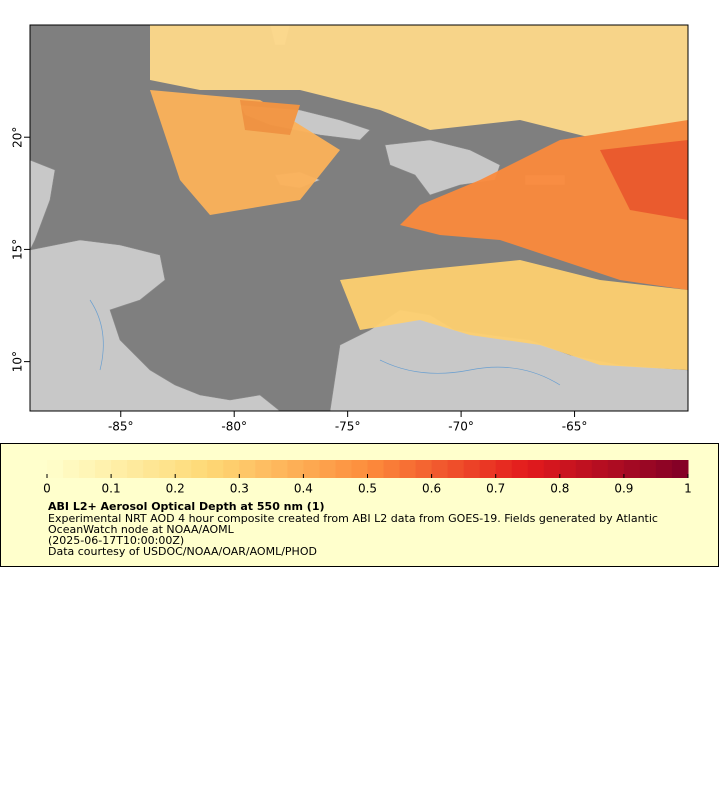  I want to click on colorbar-tick-label: 0.1, so click(111, 489).